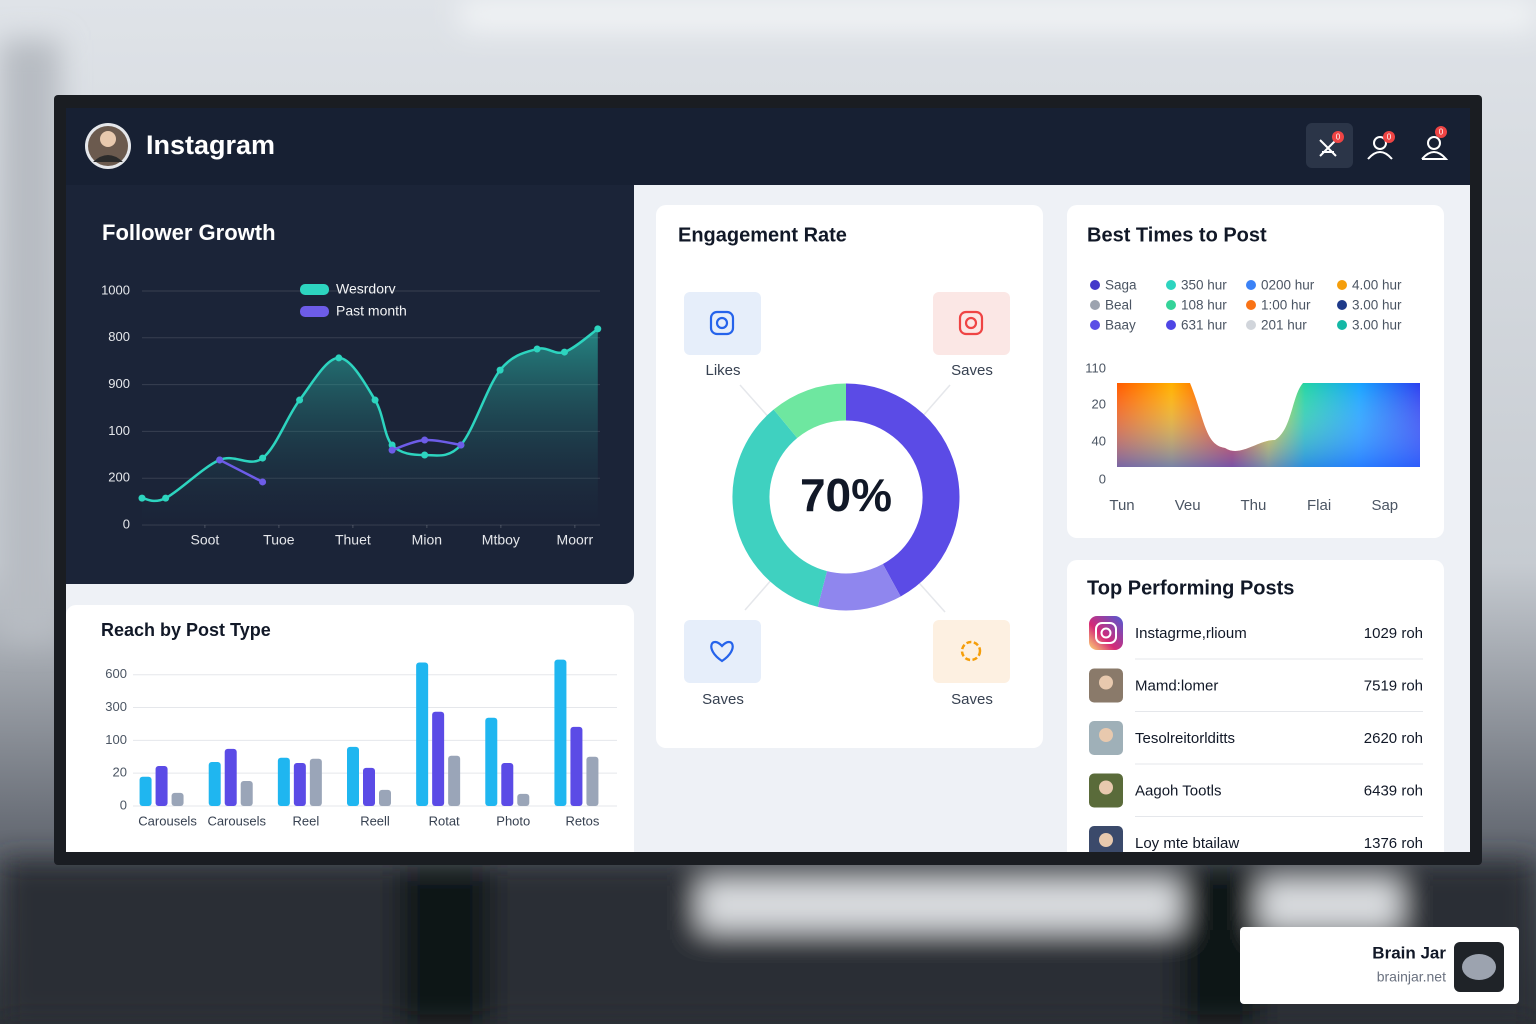 This screenshot has width=1536, height=1024. What do you see at coordinates (575, 540) in the screenshot?
I see `x-tick-label: Moorr` at bounding box center [575, 540].